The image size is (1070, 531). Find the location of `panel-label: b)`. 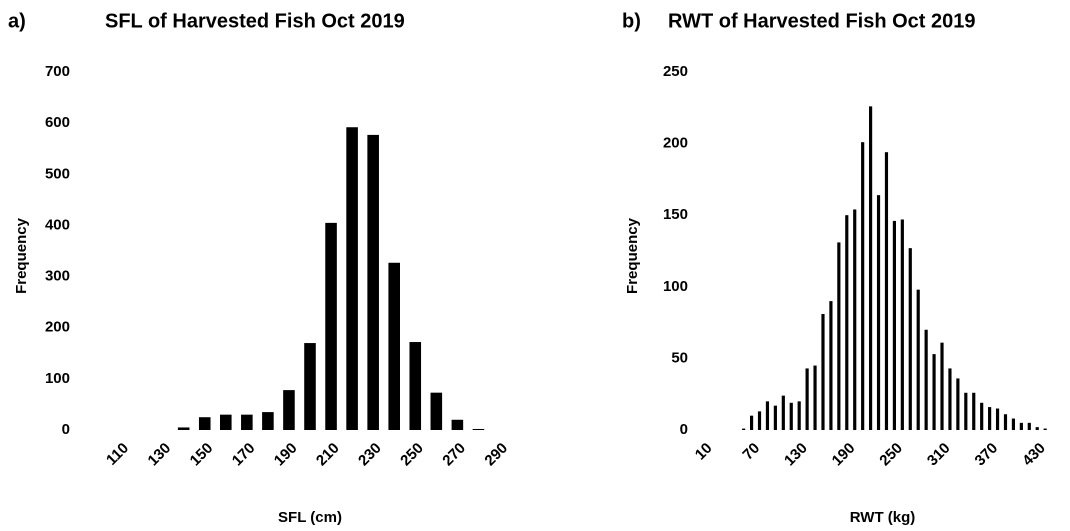

panel-label: b) is located at coordinates (631, 21).